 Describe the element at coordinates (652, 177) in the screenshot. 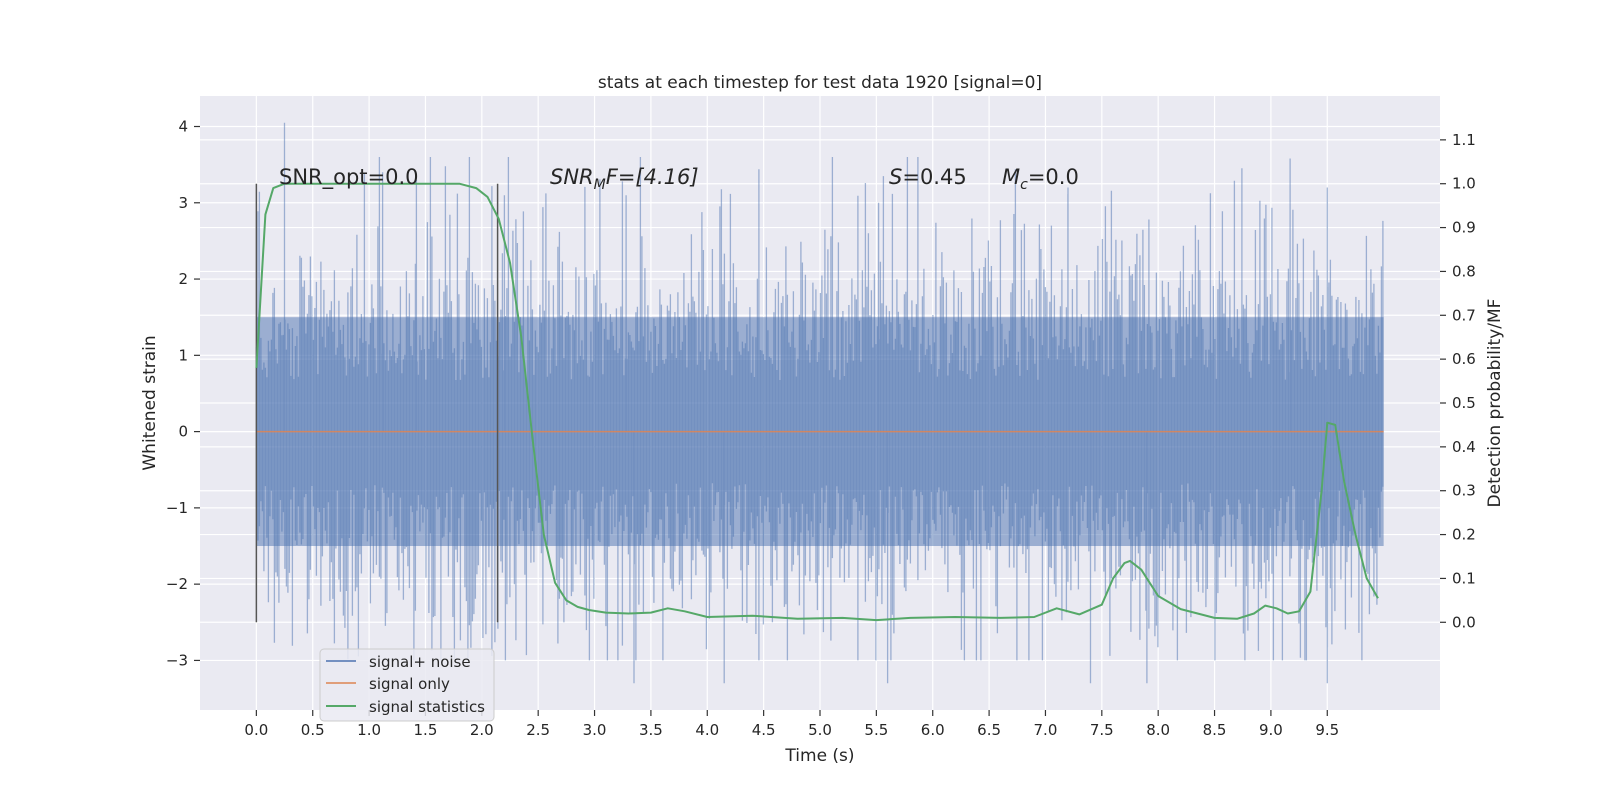

I see `annotation-snr-mf-tail: F=[4.16]` at that location.